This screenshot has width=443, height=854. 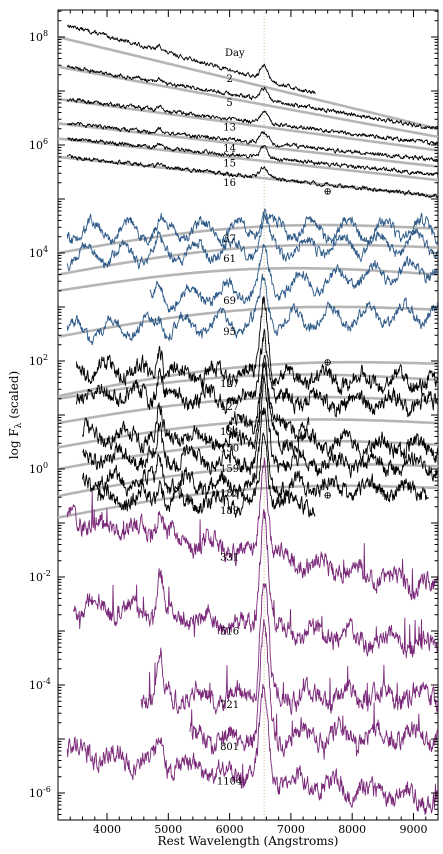 I want to click on day-label: 69, so click(x=229, y=301).